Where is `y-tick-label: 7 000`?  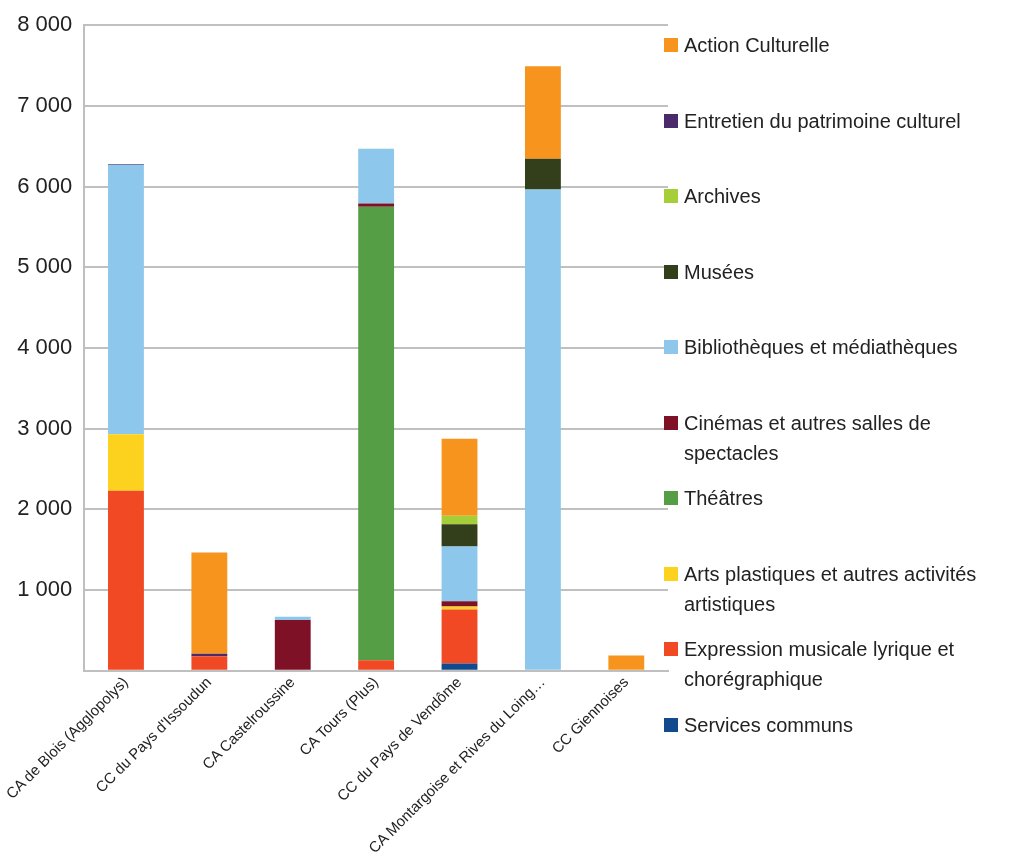 y-tick-label: 7 000 is located at coordinates (45, 104).